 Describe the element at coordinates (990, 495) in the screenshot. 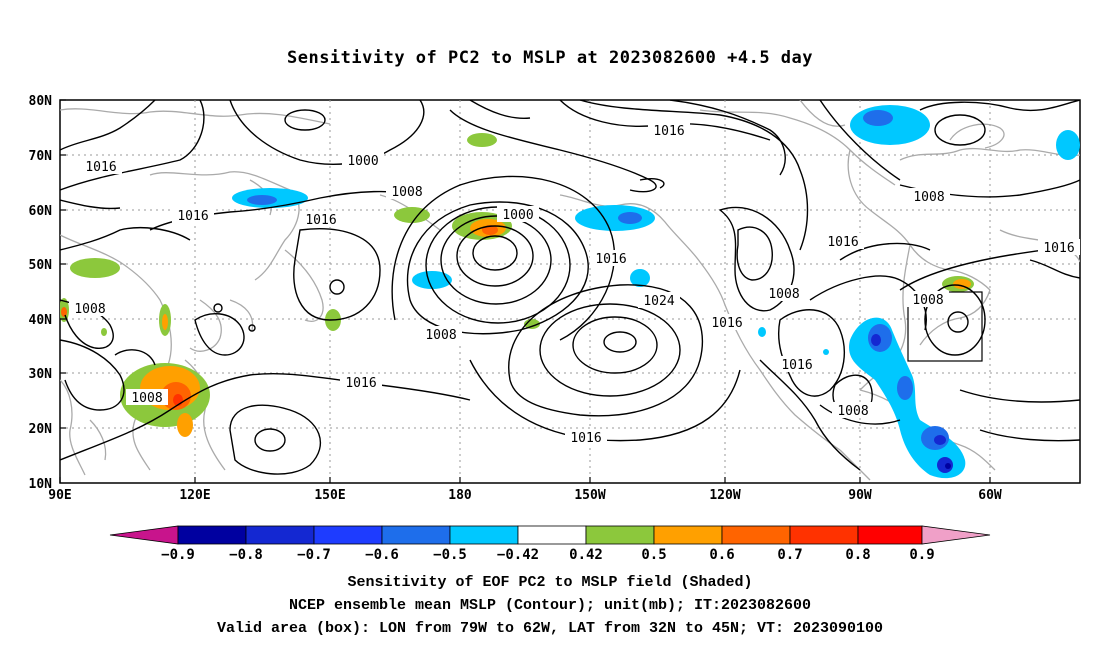

I see `lon-label: 60W` at that location.